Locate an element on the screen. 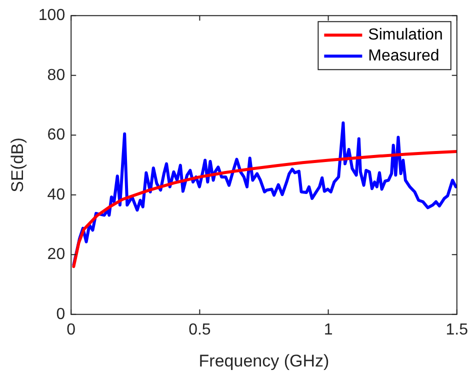 The height and width of the screenshot is (380, 474). x-tick-label: 1 is located at coordinates (328, 329).